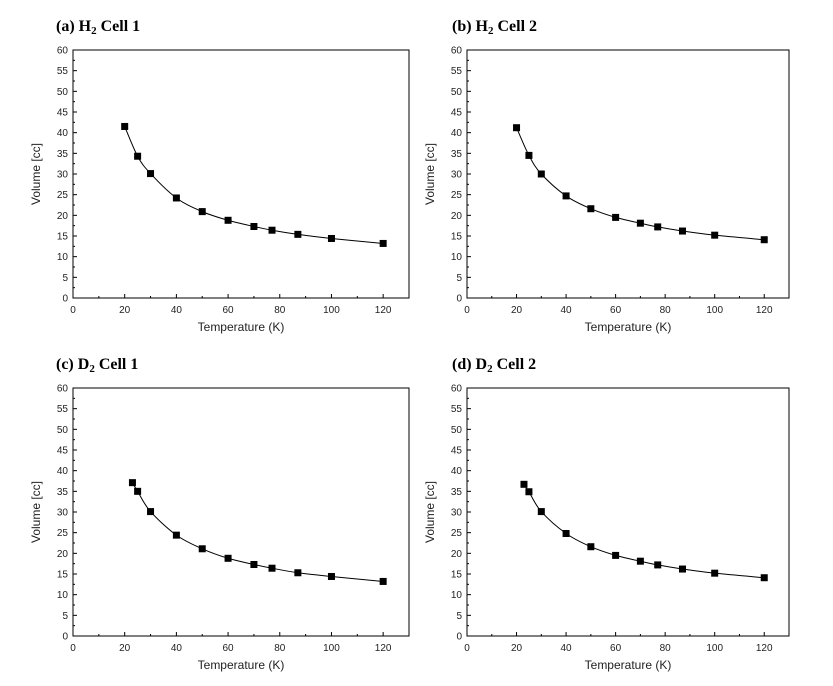 This screenshot has width=833, height=686. What do you see at coordinates (65, 299) in the screenshot?
I see `y-tick-label-a: 0` at bounding box center [65, 299].